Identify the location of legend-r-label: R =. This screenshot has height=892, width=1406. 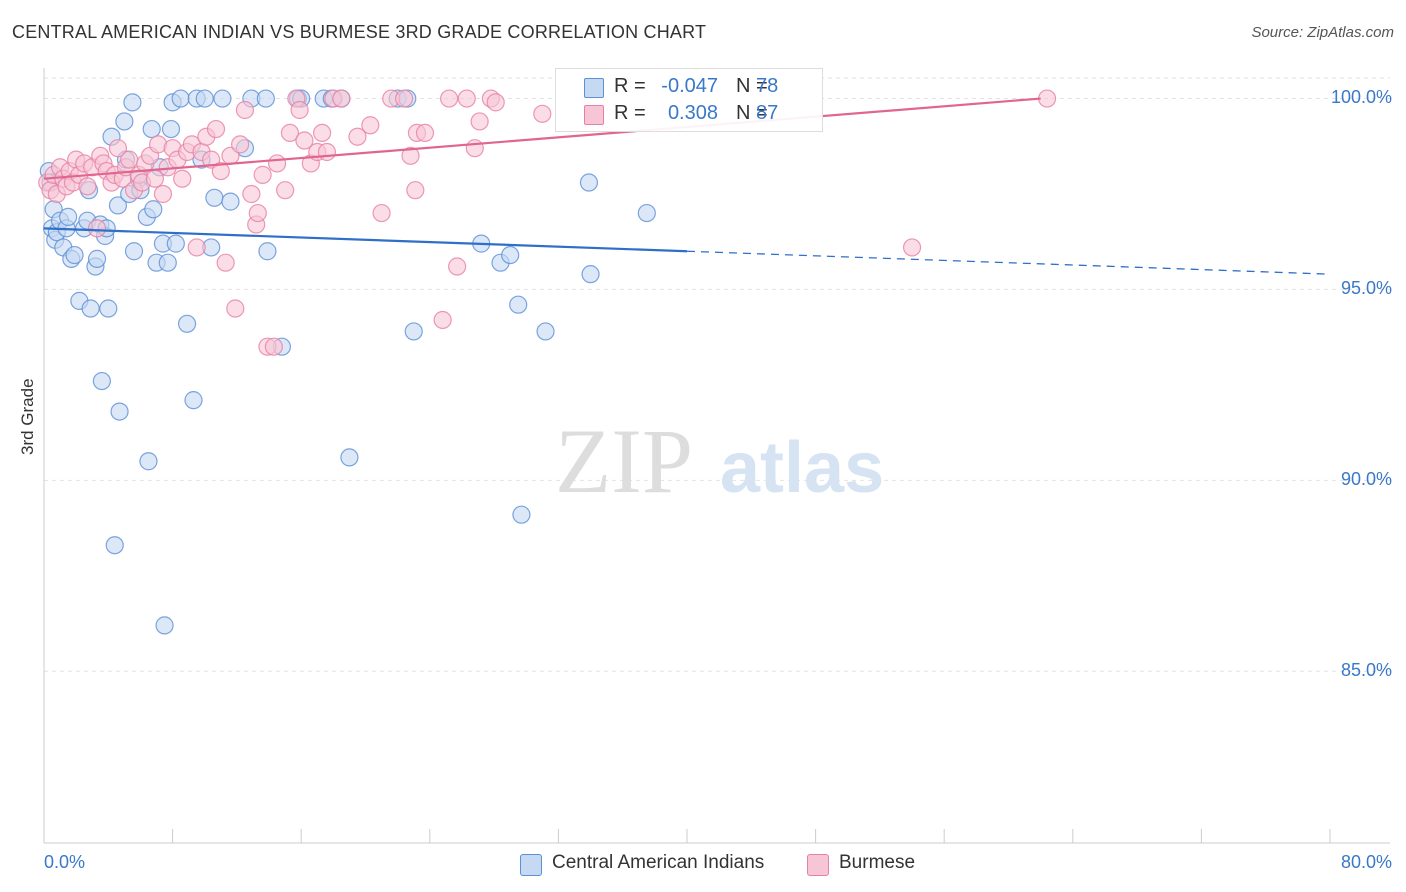
(630, 86).